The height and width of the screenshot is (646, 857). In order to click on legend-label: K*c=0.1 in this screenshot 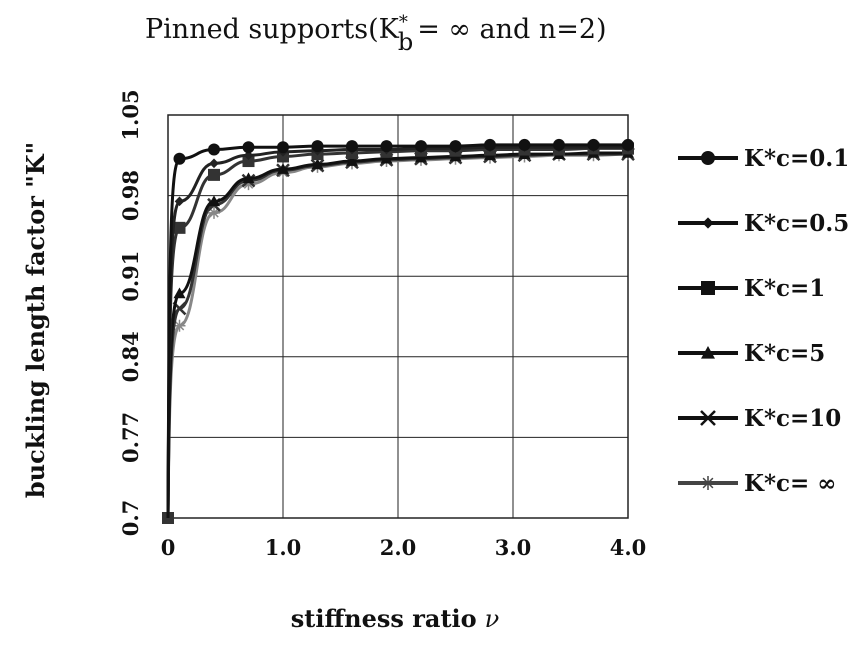, I will do `click(796, 158)`.